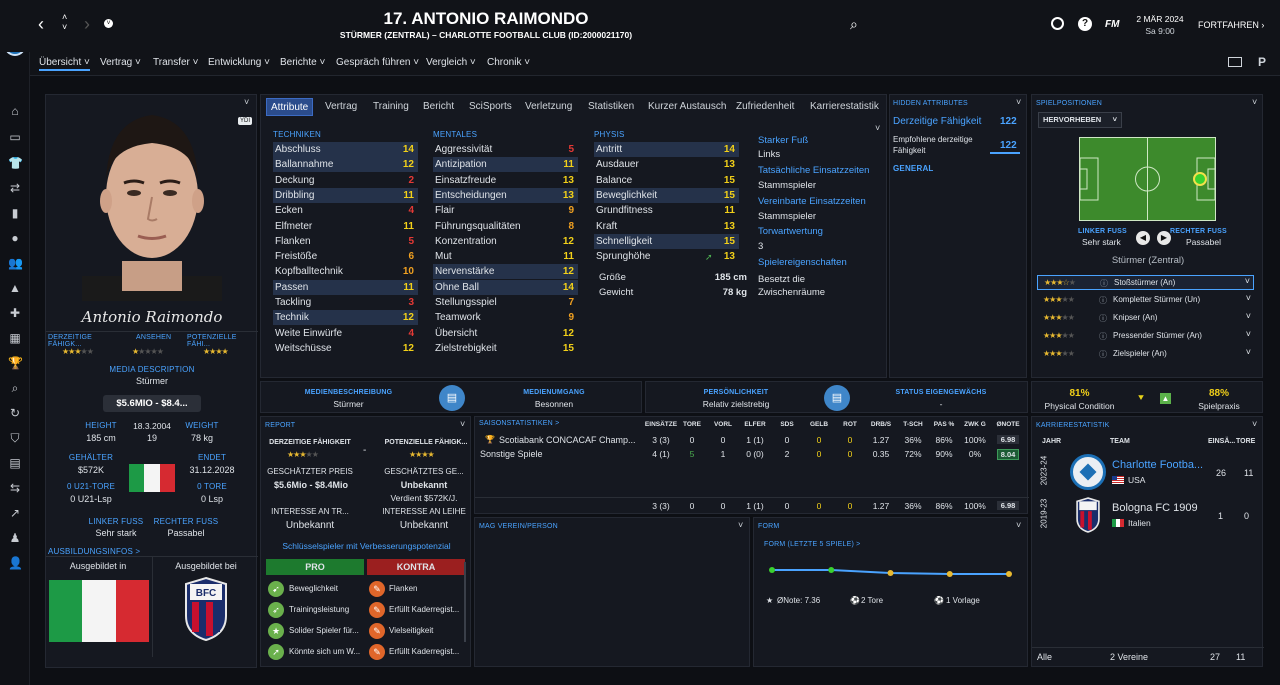 This screenshot has height=685, width=1280. What do you see at coordinates (15, 163) in the screenshot?
I see `squad-icon: 👕` at bounding box center [15, 163].